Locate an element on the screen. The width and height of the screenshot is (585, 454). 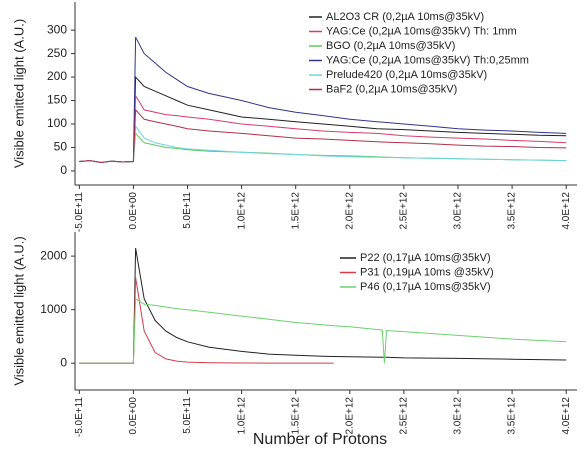
legend-label: BaF2 (0,2µA 10ms@35kV) is located at coordinates (391, 89).